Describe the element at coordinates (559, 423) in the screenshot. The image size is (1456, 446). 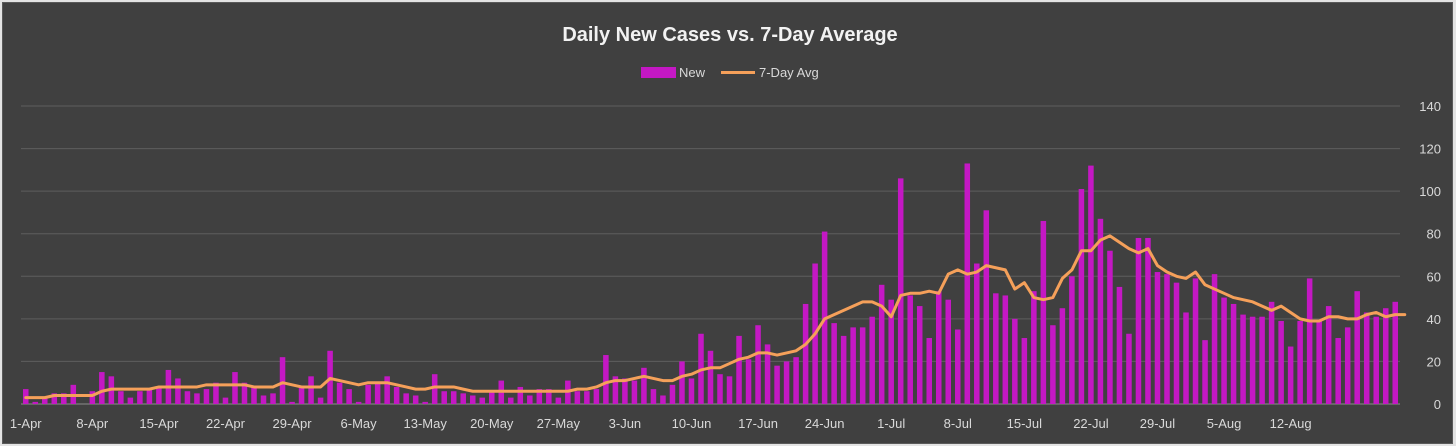
I see `x-tick-label: 27-May` at that location.